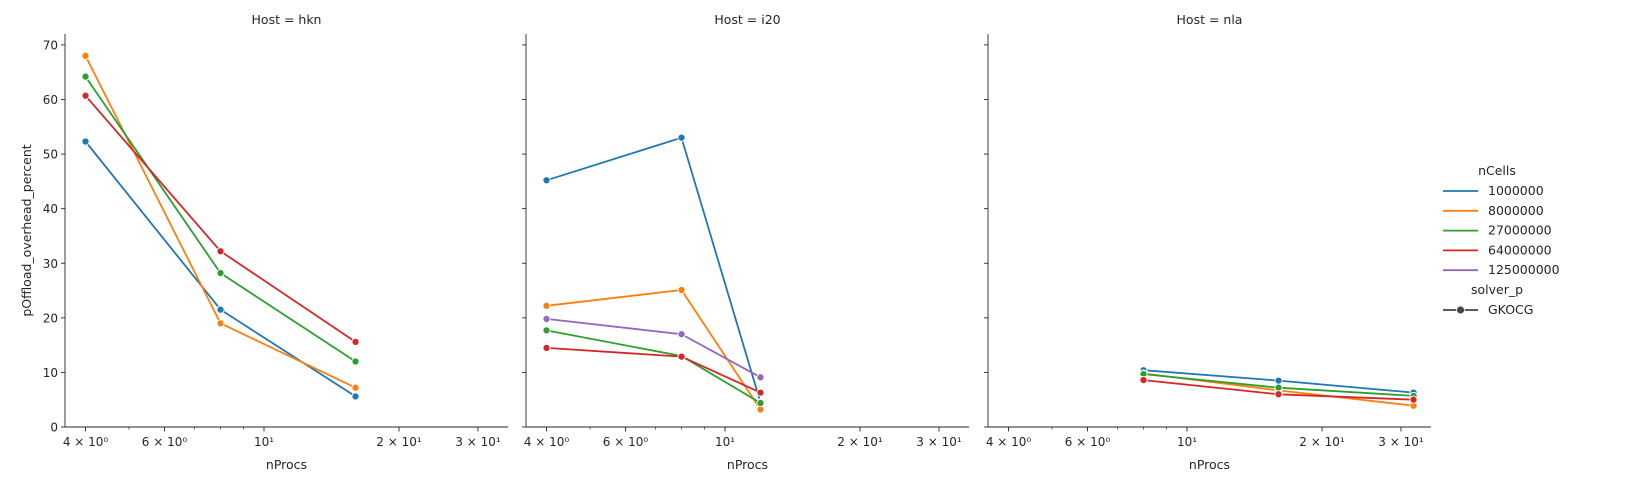 This screenshot has width=1628, height=500. What do you see at coordinates (50, 264) in the screenshot?
I see `y-tick-label: 30` at bounding box center [50, 264].